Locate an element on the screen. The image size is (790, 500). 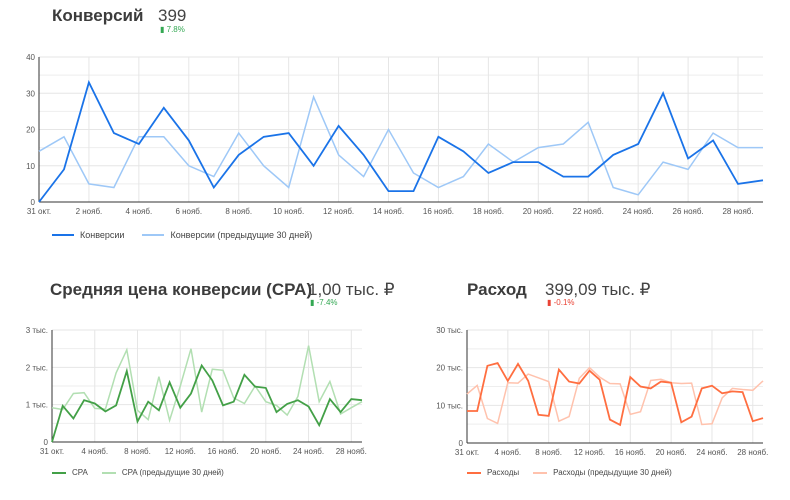
conversions-delta: ▮ 7.8% is located at coordinates (172, 29).